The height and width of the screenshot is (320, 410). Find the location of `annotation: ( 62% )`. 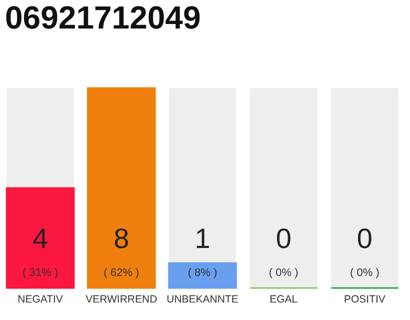

annotation: ( 62% ) is located at coordinates (122, 273).